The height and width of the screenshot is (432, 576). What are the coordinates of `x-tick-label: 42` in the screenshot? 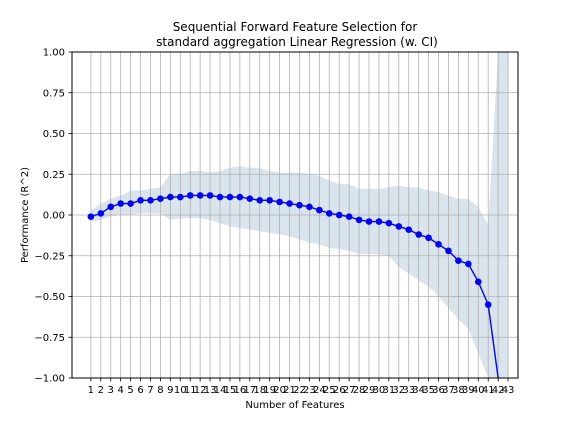 It's located at (498, 390).